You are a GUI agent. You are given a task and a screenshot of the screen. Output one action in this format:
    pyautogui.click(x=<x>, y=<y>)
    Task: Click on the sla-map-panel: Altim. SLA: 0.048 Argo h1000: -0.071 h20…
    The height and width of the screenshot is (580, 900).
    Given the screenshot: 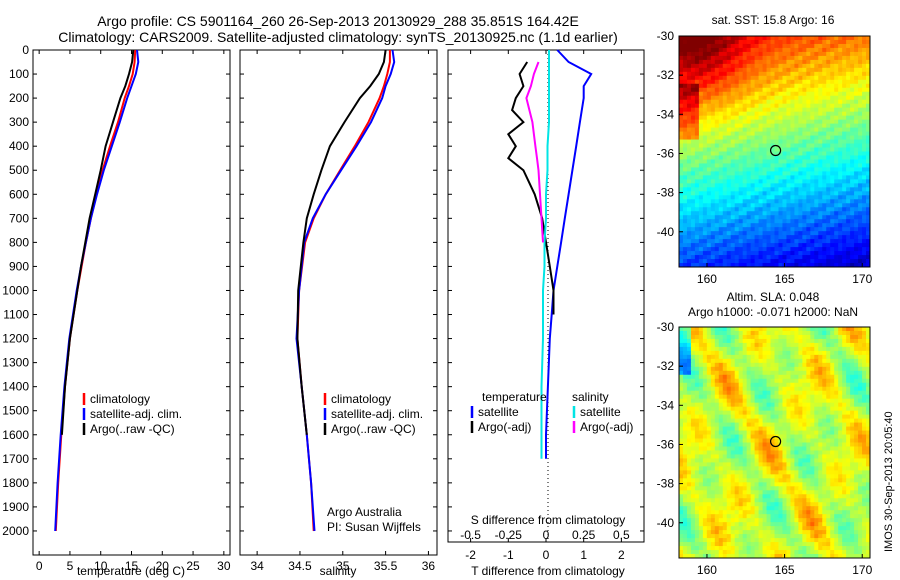 What is the action you would take?
    pyautogui.click(x=765, y=433)
    